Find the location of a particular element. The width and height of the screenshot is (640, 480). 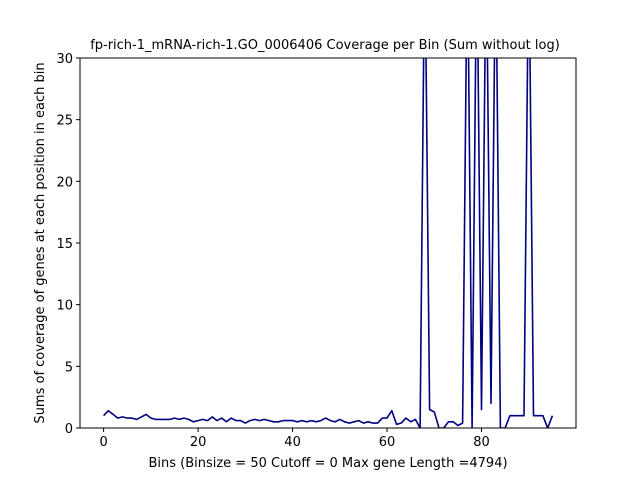

y-tick-label: 15 is located at coordinates (64, 244).